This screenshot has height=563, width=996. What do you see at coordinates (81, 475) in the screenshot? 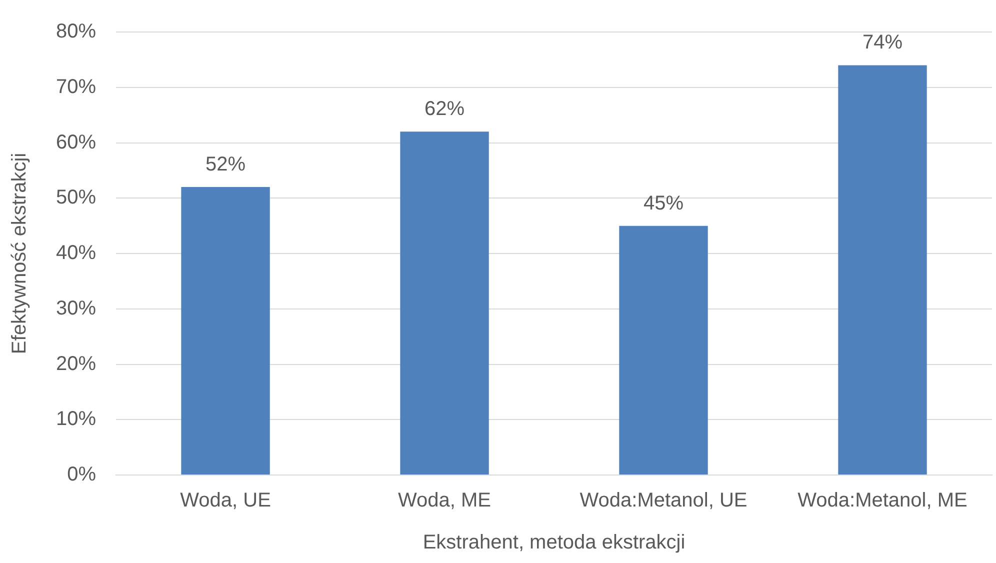
I see `y-tick-label: 0%` at bounding box center [81, 475].